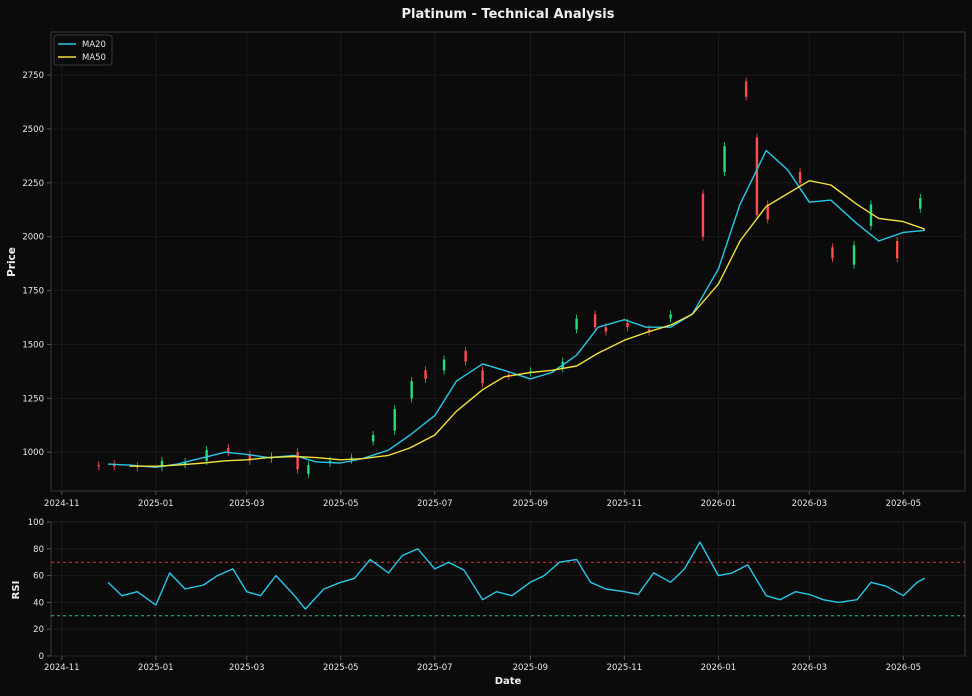  I want to click on chart-title: Platinum - Technical Analysis, so click(508, 14).